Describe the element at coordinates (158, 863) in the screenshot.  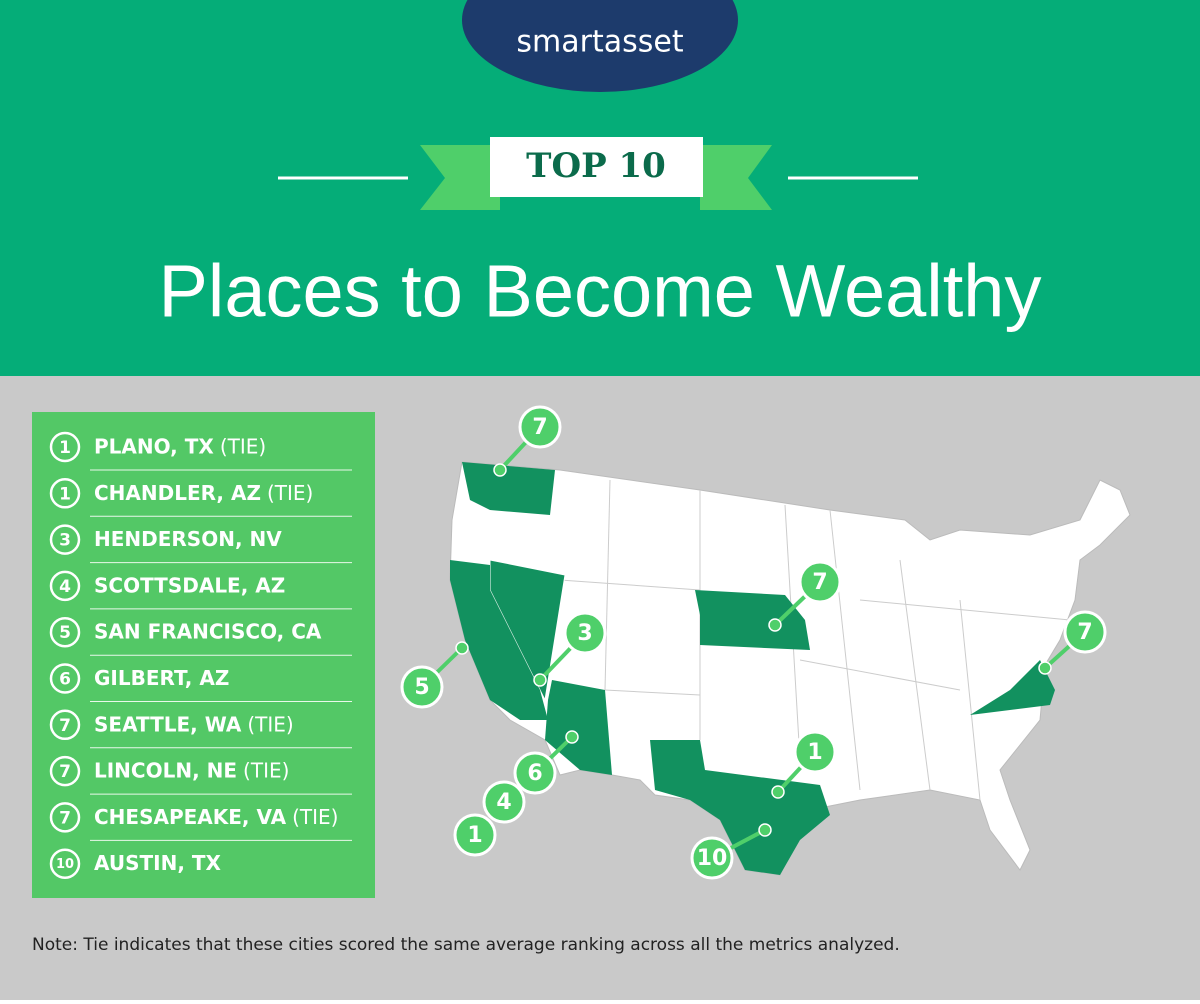
I see `city: AUSTIN, TX` at that location.